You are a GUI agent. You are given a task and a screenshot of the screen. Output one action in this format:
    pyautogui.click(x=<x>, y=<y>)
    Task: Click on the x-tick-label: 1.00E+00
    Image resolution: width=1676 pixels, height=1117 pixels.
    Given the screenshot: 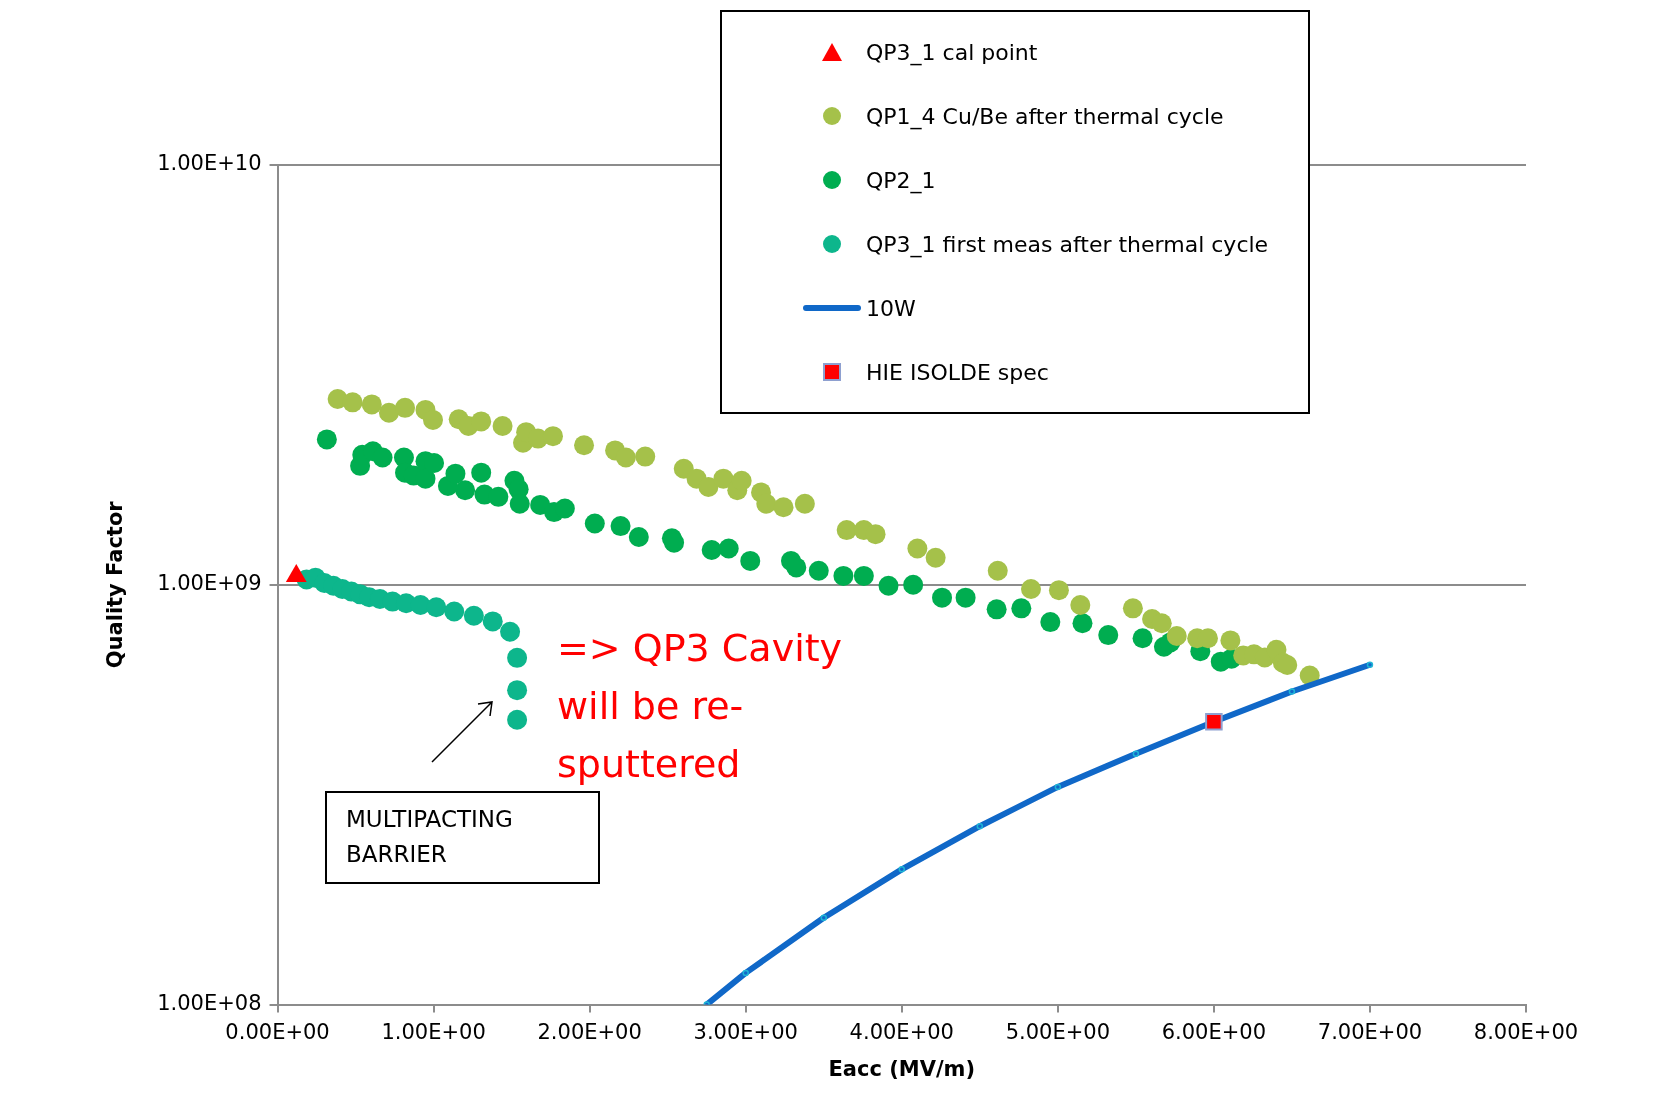 What is the action you would take?
    pyautogui.click(x=433, y=1031)
    